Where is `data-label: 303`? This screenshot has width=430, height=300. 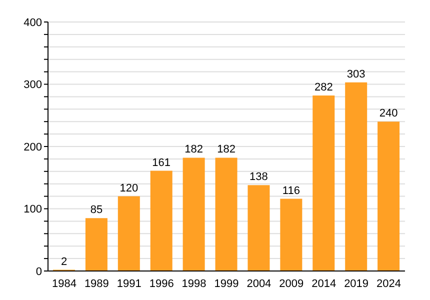 data-label: 303 is located at coordinates (356, 74).